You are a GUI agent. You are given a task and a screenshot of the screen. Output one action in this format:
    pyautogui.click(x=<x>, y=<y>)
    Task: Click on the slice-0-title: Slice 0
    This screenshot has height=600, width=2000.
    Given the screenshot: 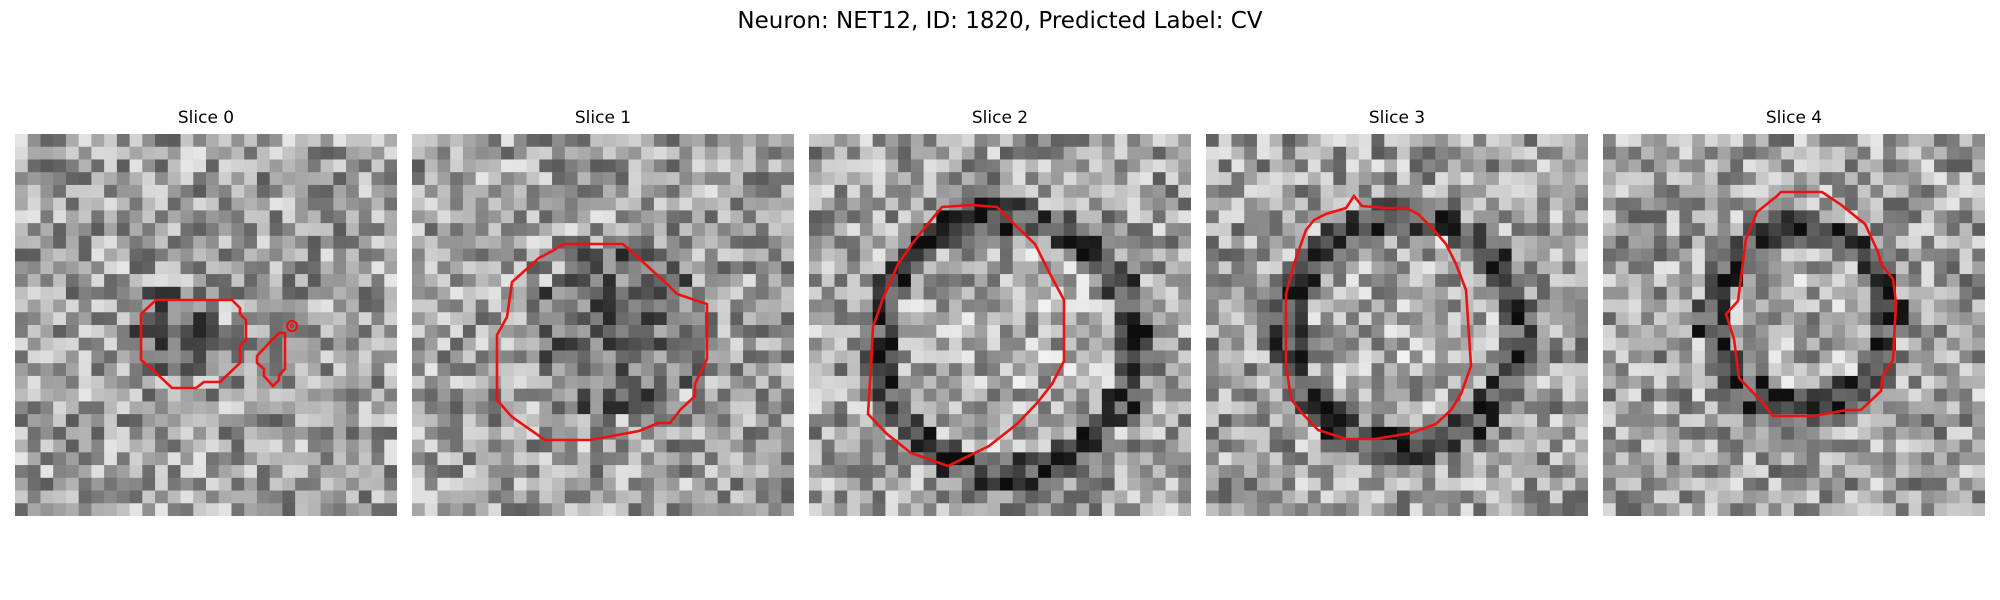 What is the action you would take?
    pyautogui.click(x=206, y=118)
    